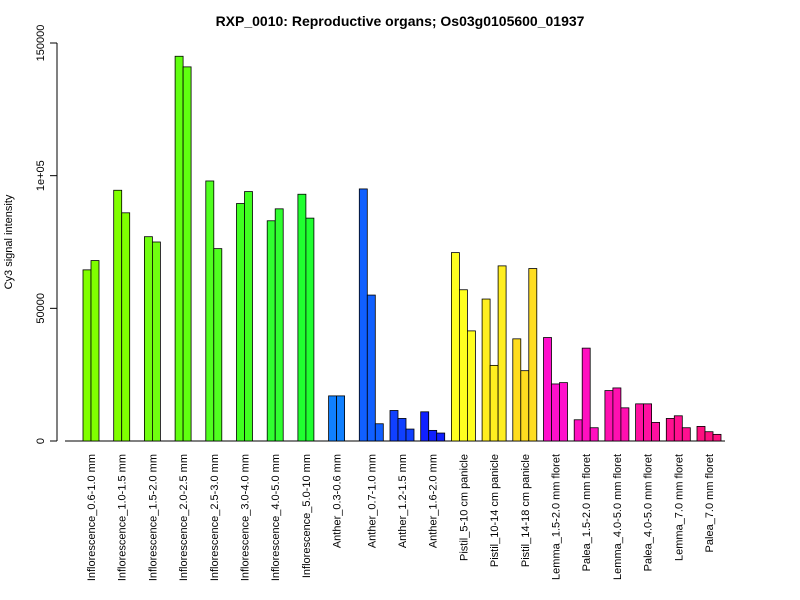  Describe the element at coordinates (41, 175) in the screenshot. I see `y-tick-label: 1e+05` at that location.